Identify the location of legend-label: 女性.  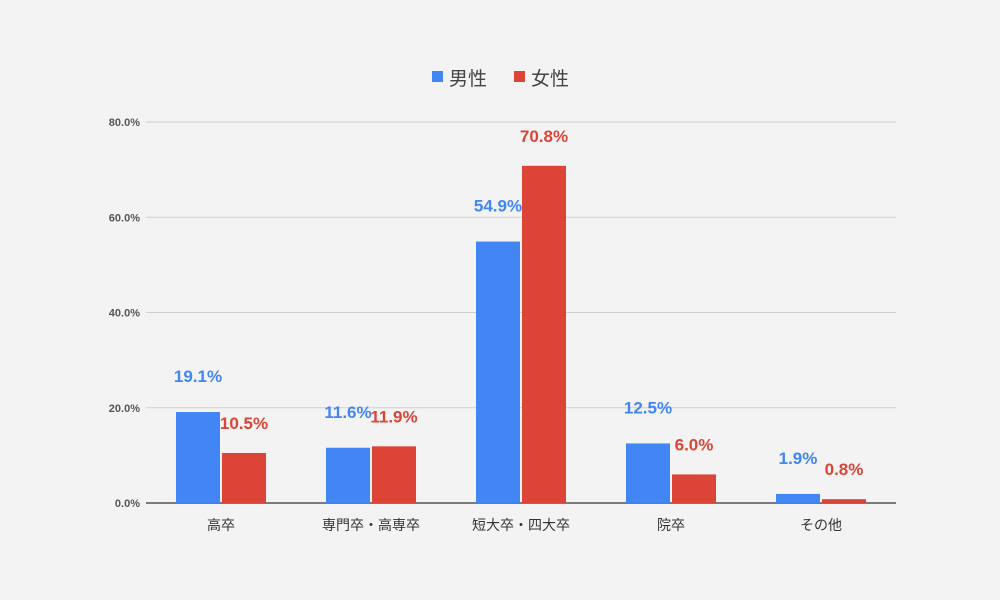
(550, 79).